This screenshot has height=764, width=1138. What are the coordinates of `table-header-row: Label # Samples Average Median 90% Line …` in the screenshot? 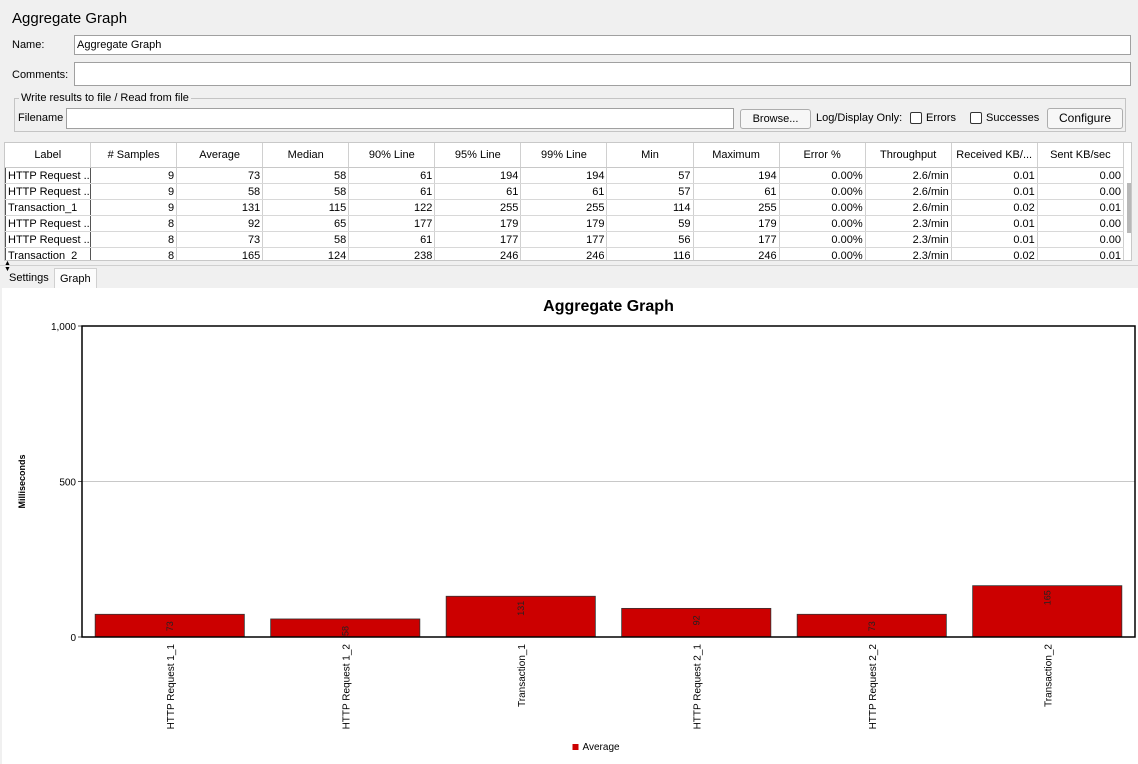 It's located at (565, 155).